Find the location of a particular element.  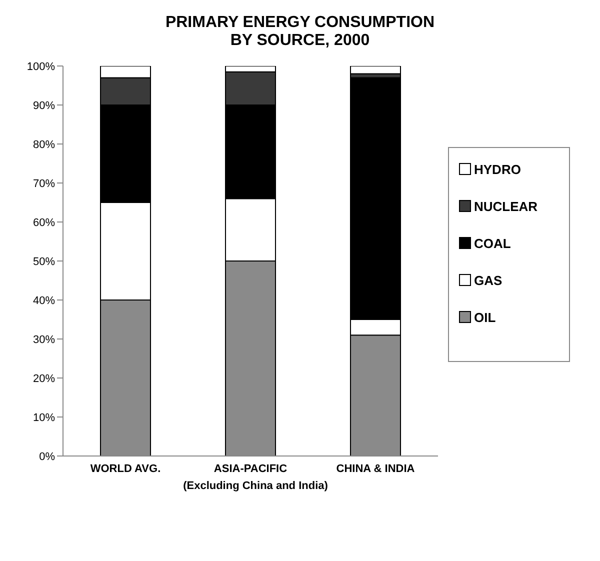

y-tick-label: 30% is located at coordinates (44, 340).